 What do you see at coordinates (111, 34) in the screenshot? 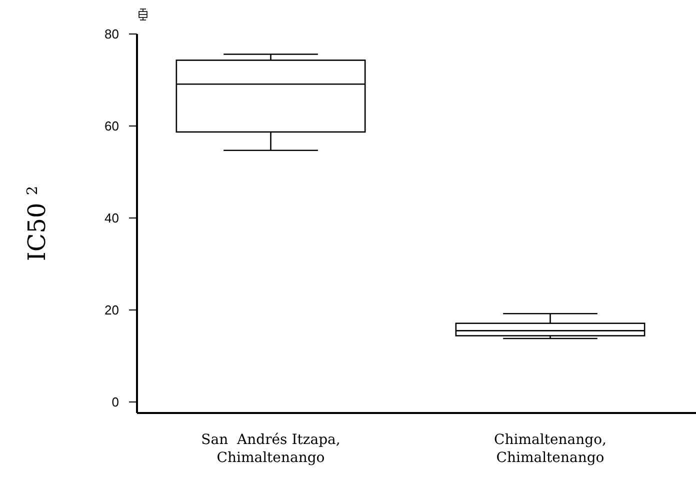
I see `y-tick-label: 80` at bounding box center [111, 34].